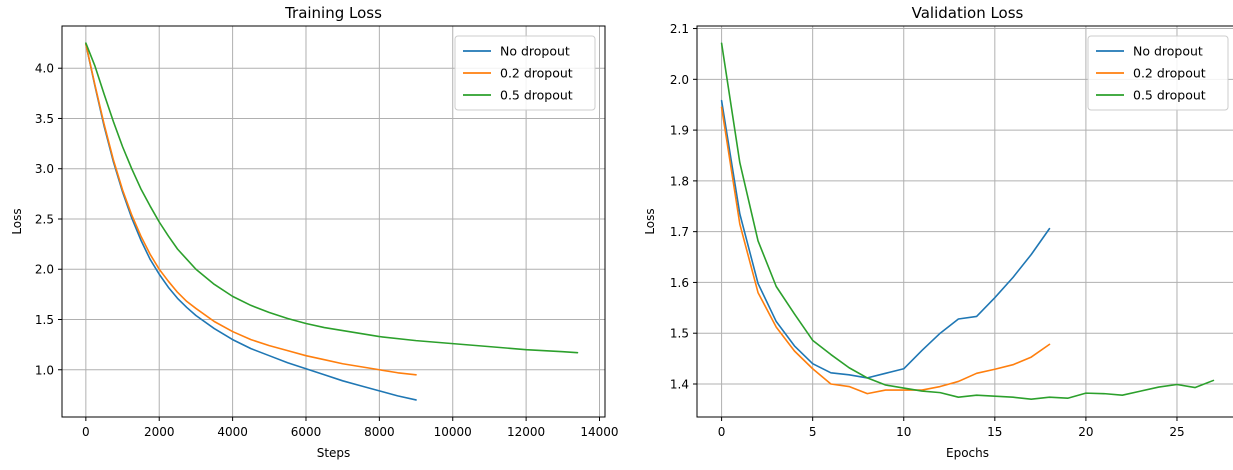  Describe the element at coordinates (44, 119) in the screenshot. I see `y-tick-label: 3.5` at that location.